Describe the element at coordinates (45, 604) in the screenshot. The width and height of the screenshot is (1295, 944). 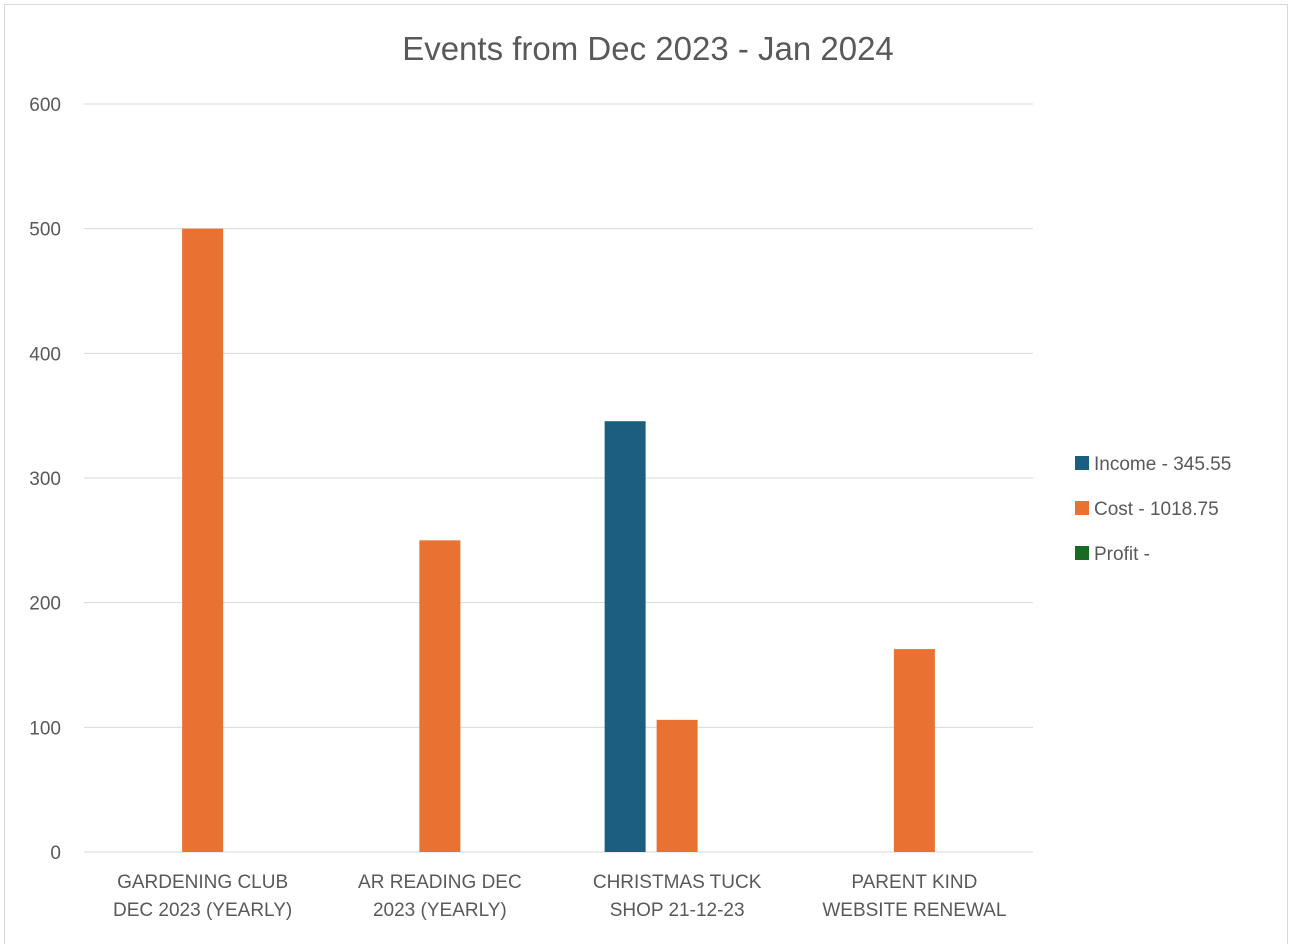
I see `y-tick-label: 200` at that location.